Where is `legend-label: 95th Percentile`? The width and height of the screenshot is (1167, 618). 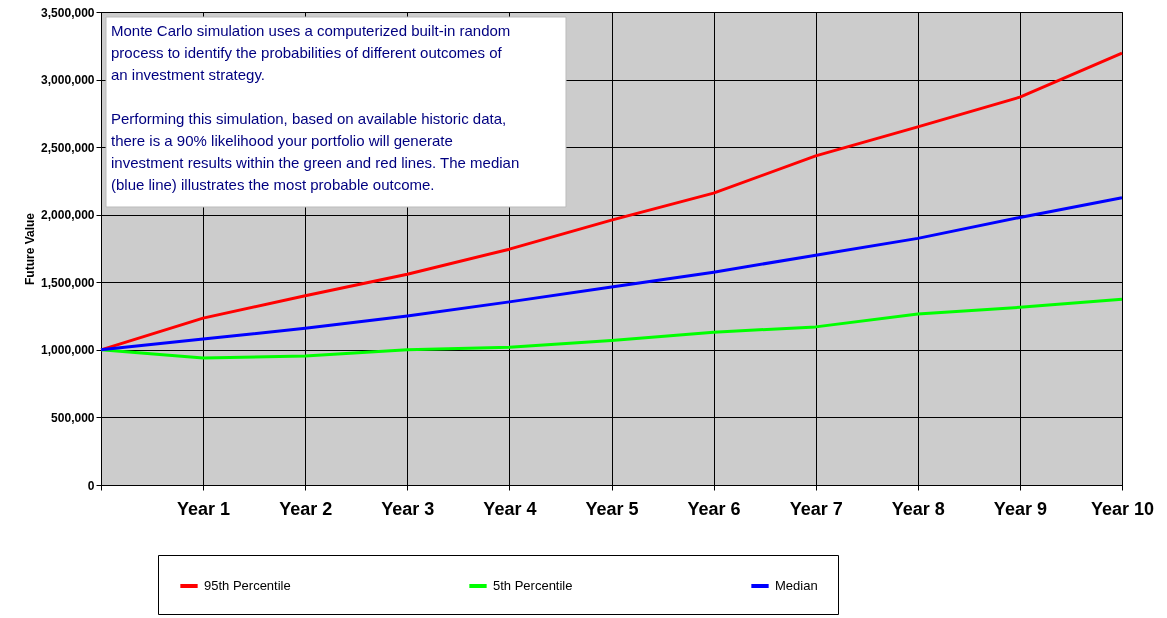
legend-label: 95th Percentile is located at coordinates (247, 585).